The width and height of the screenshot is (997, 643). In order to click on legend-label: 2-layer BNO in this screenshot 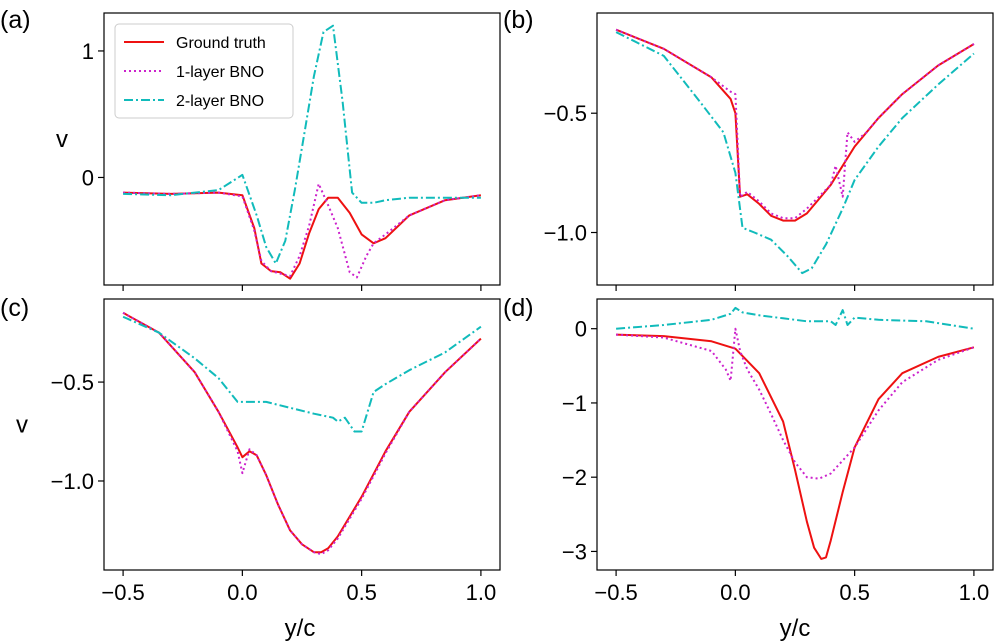, I will do `click(220, 101)`.